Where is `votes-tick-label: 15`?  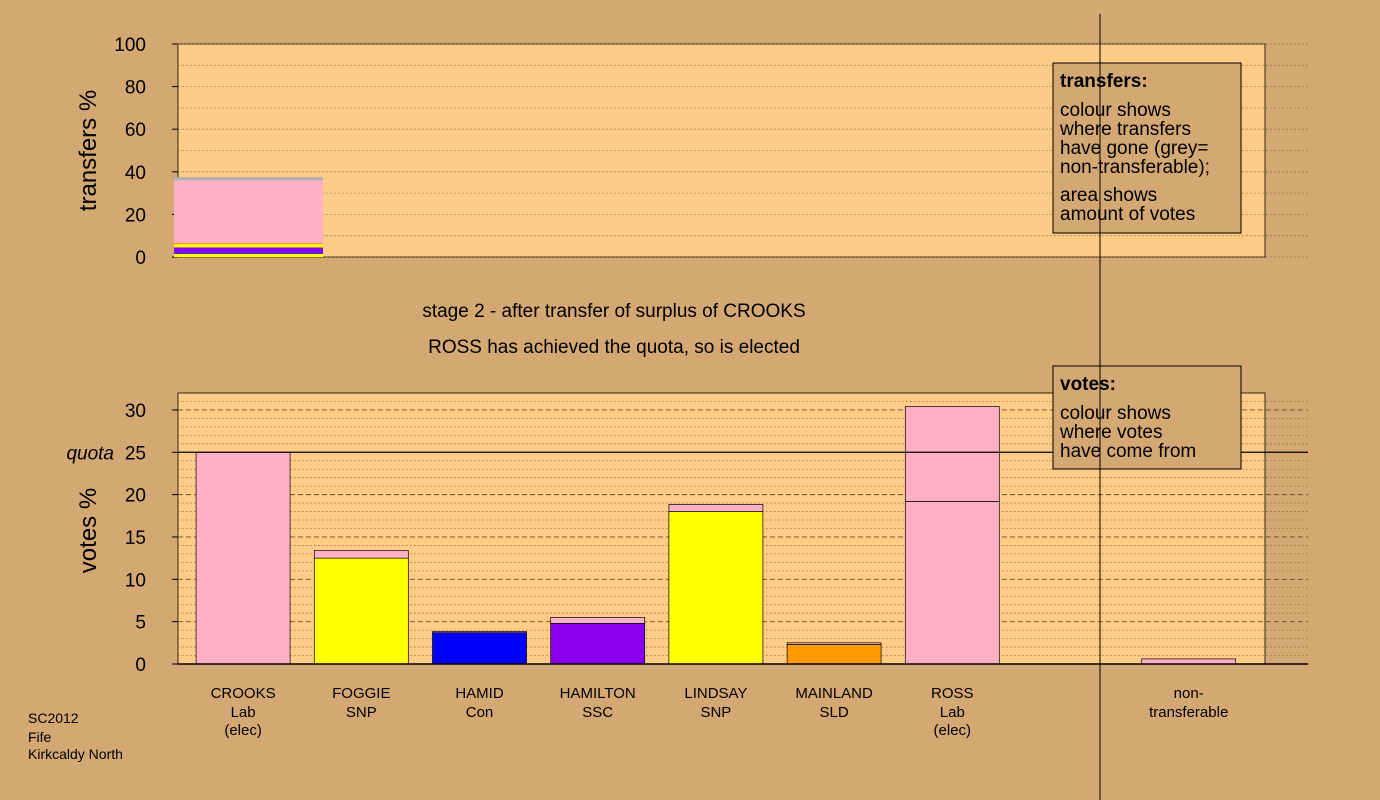
votes-tick-label: 15 is located at coordinates (135, 538).